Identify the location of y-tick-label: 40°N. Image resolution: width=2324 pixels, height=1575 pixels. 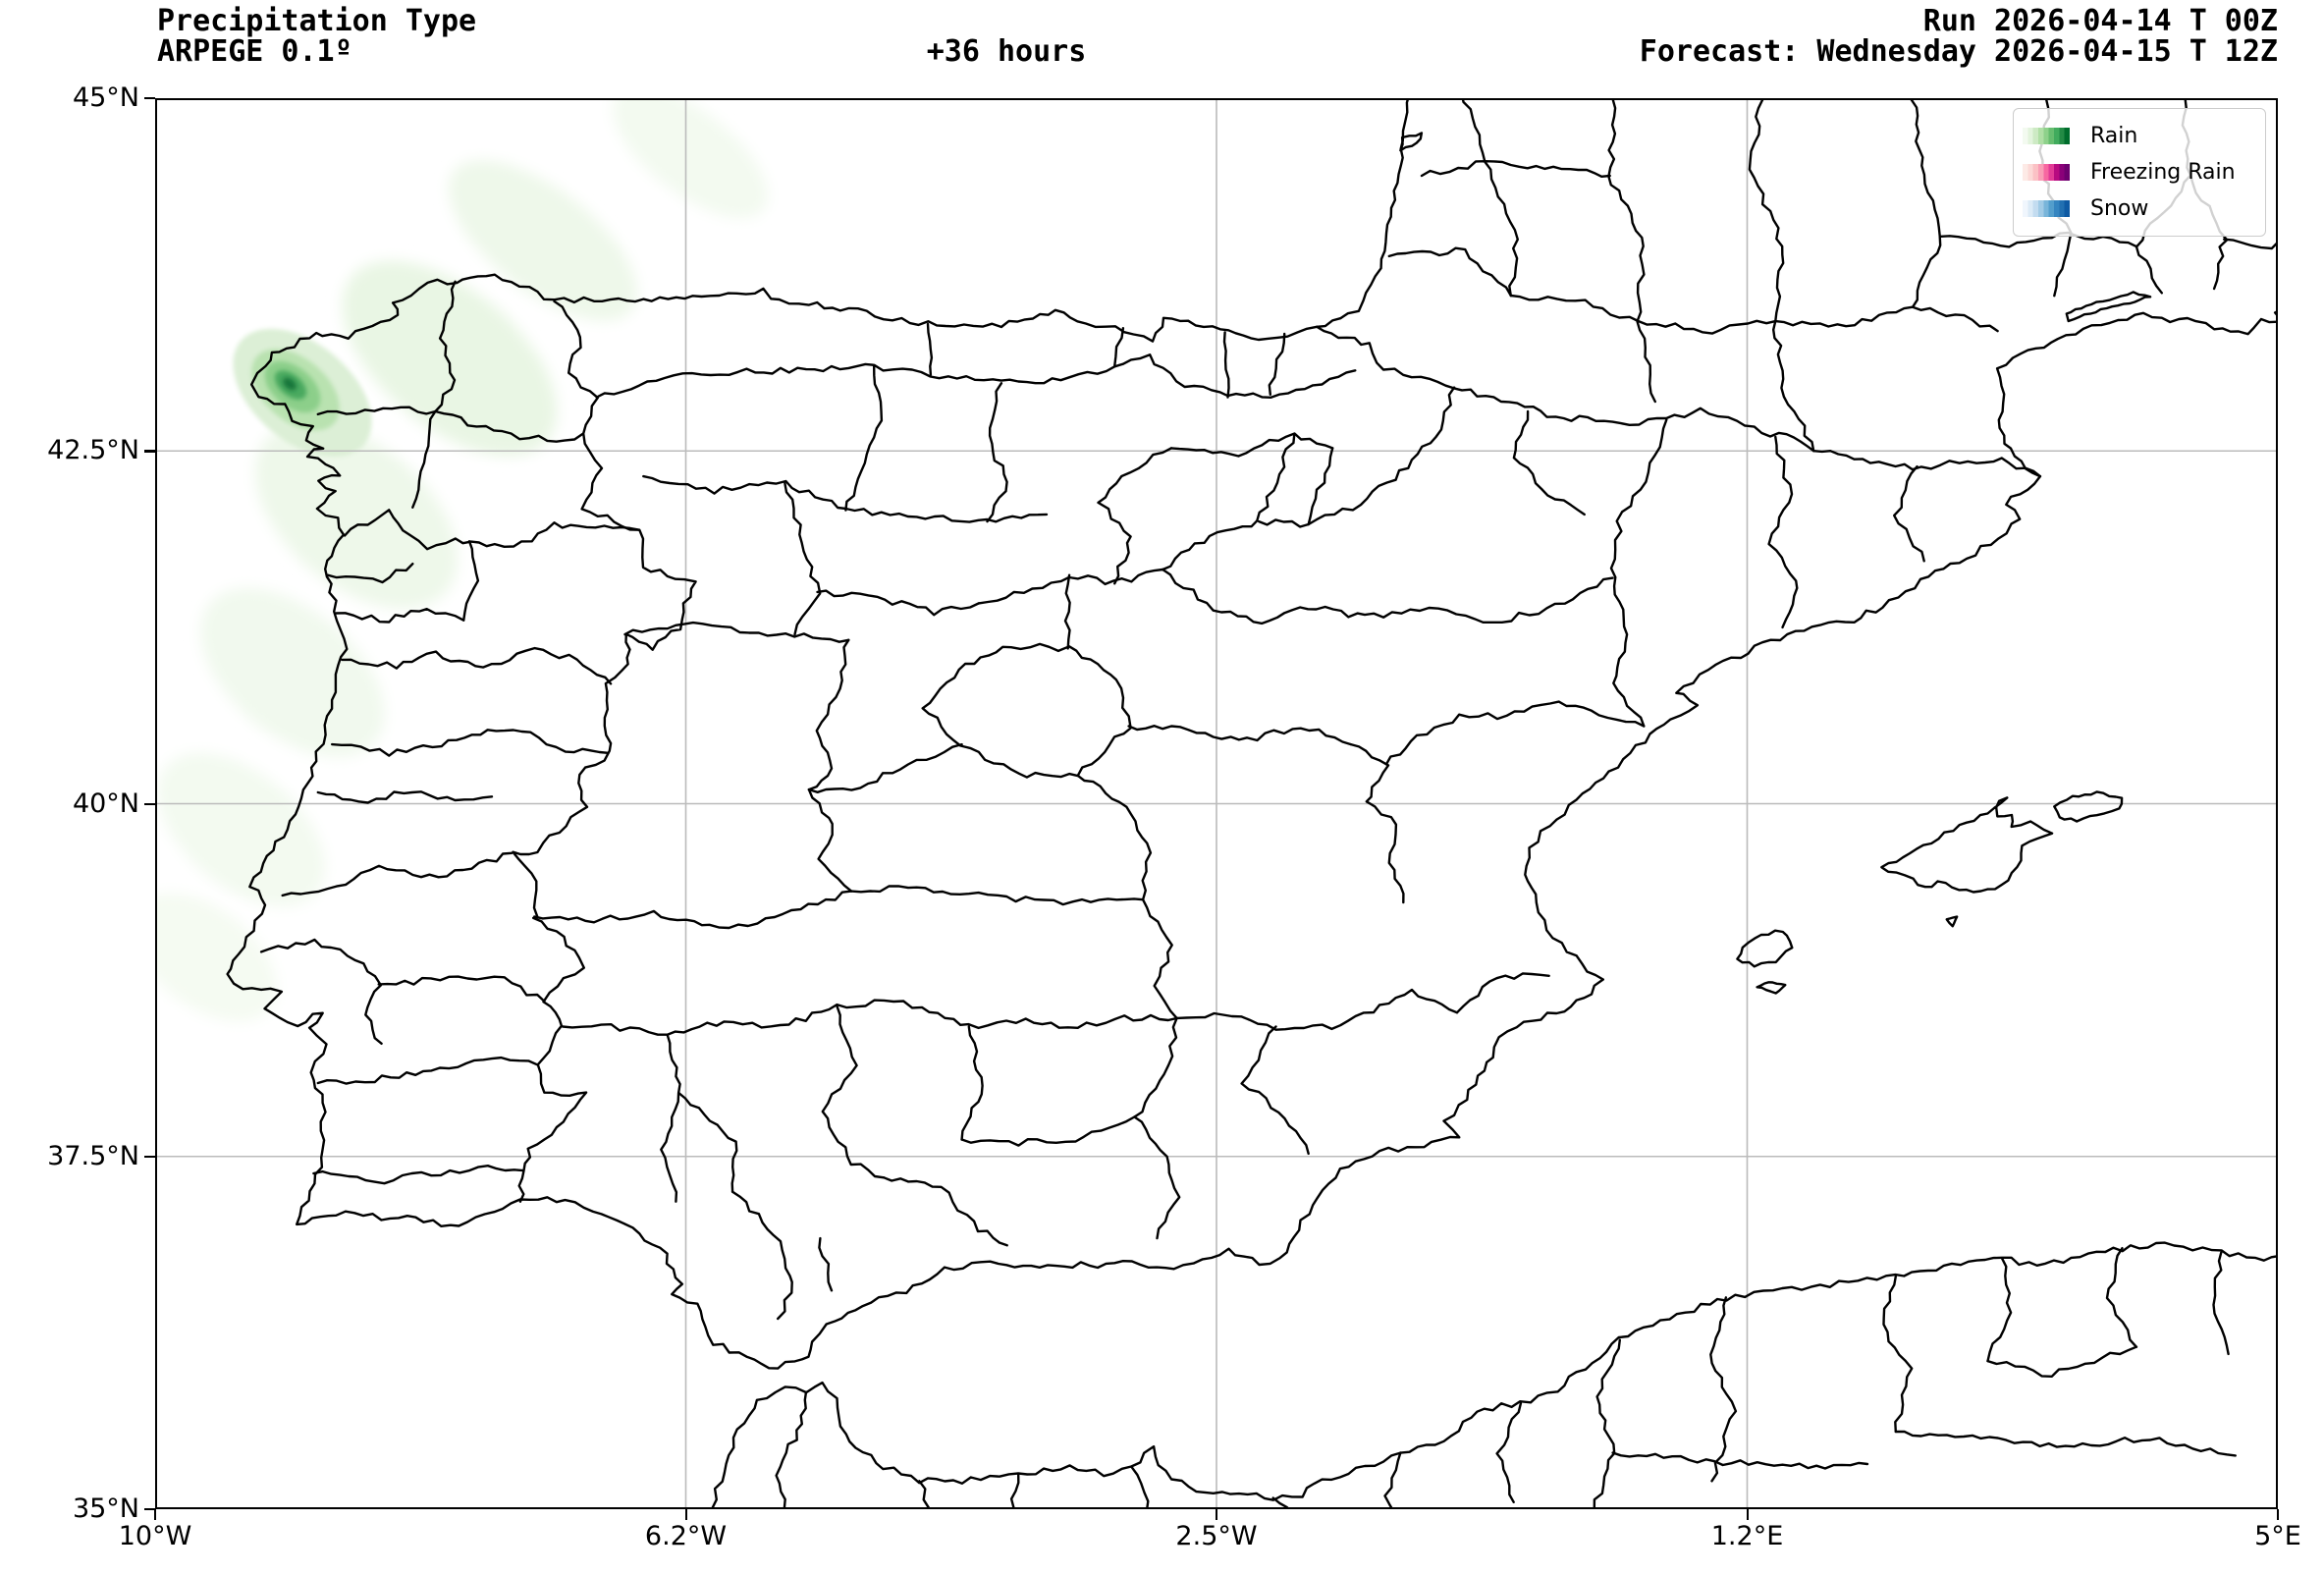
(105, 803).